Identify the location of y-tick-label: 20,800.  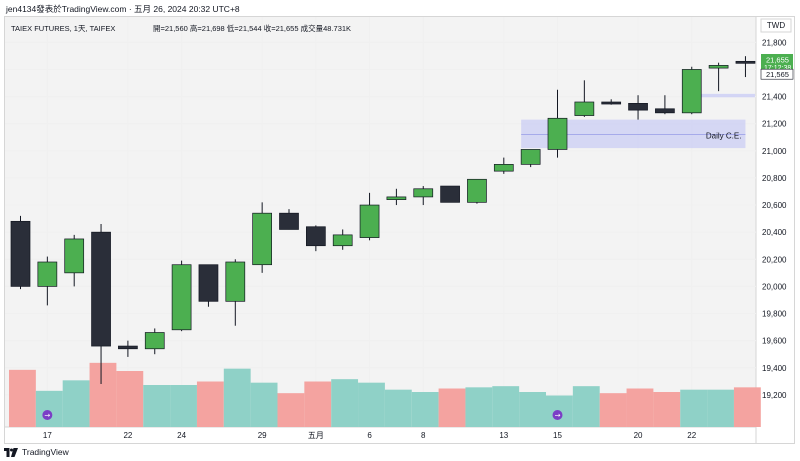
(774, 178).